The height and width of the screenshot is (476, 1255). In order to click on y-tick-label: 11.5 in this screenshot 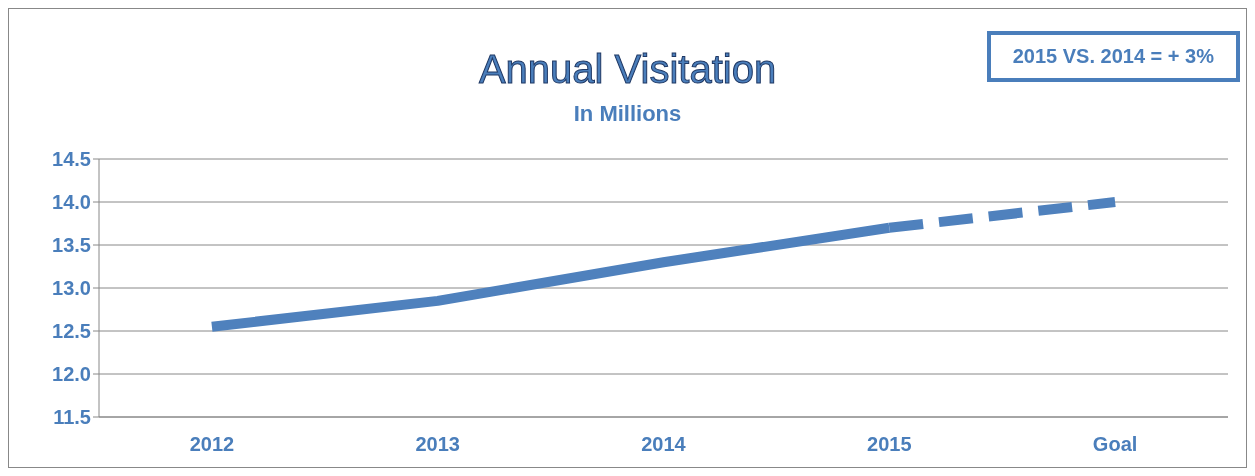, I will do `click(72, 417)`.